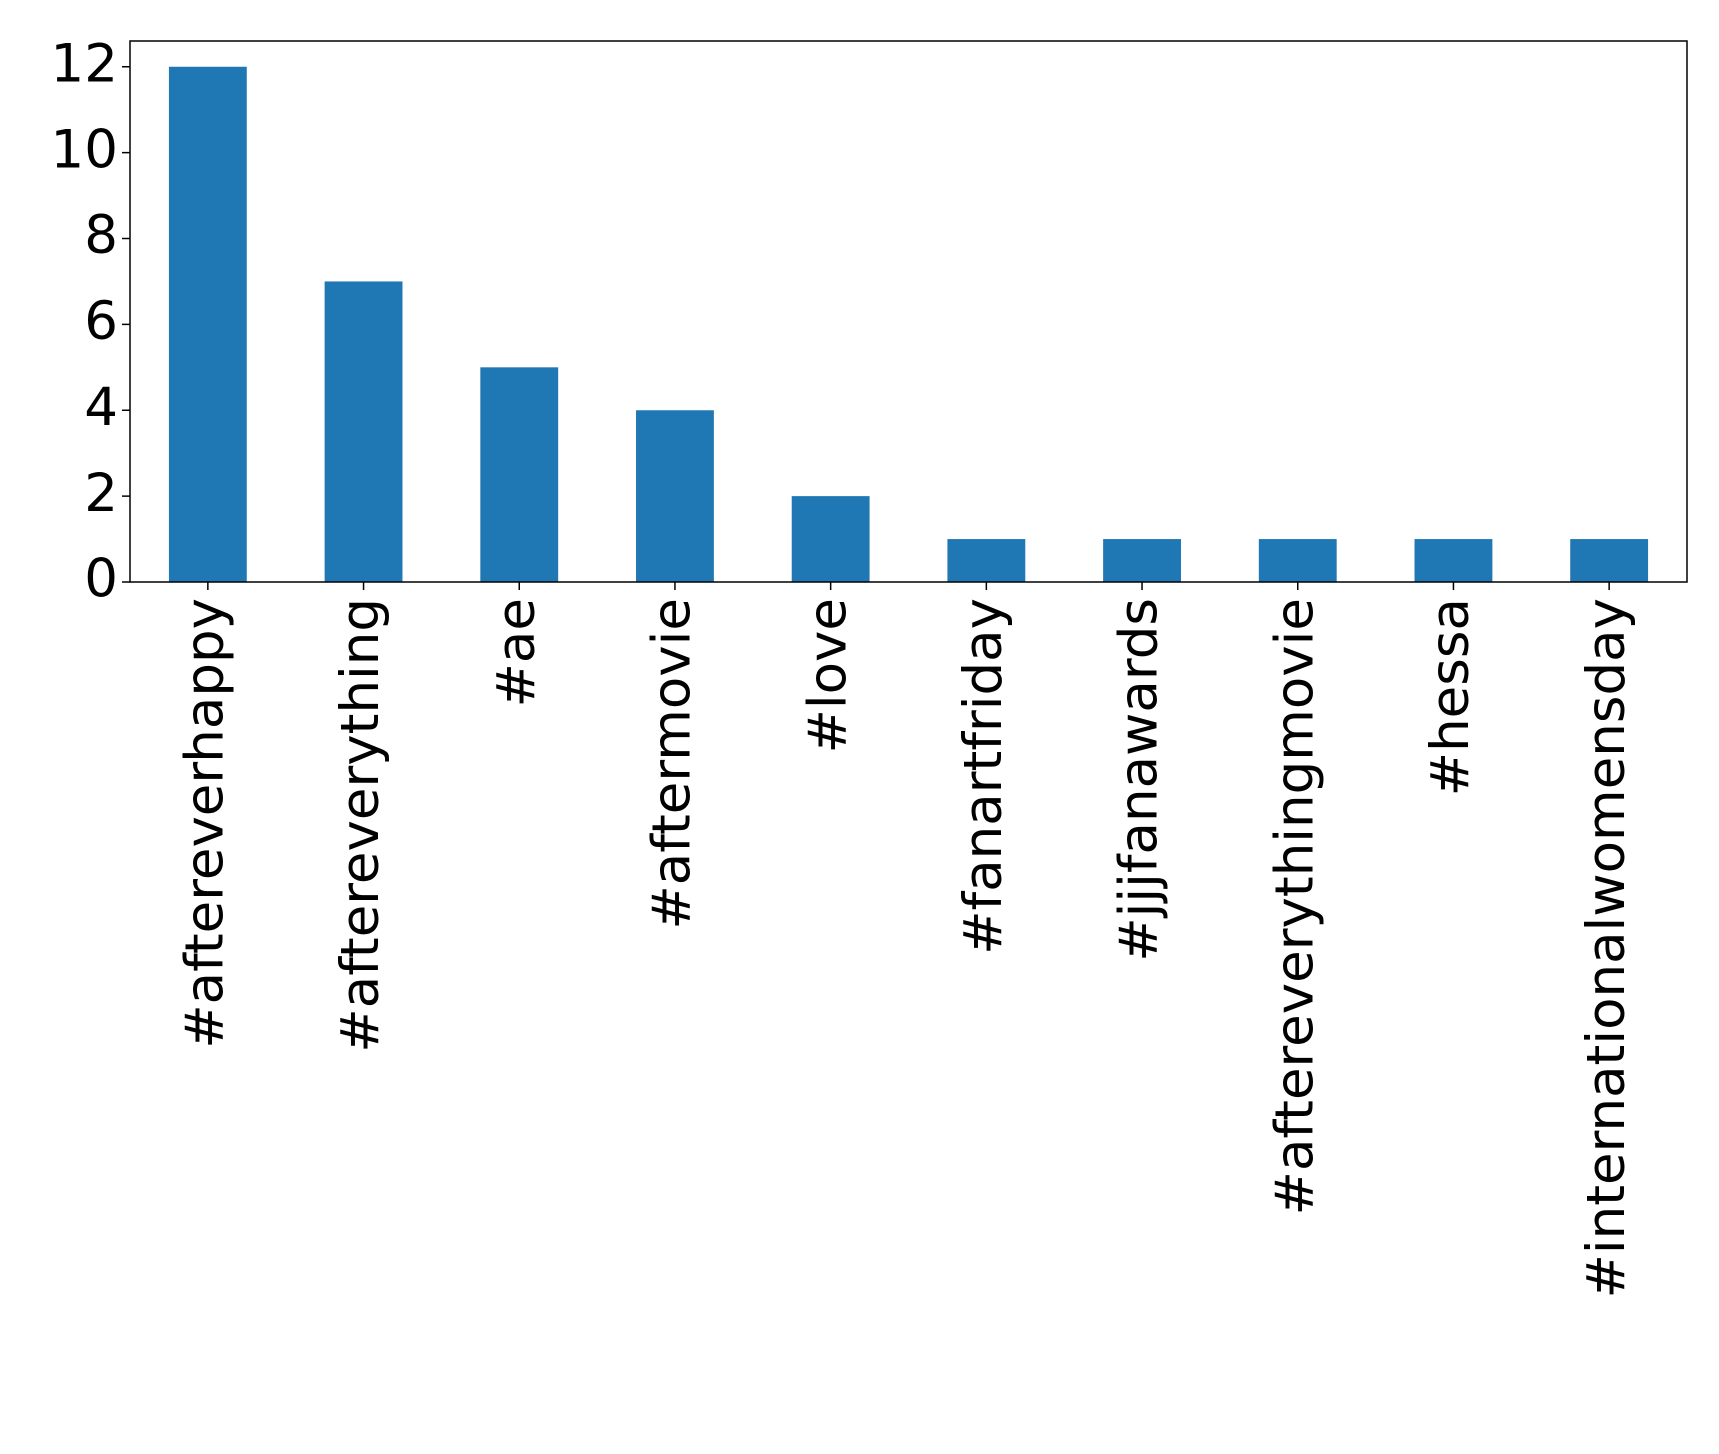 This screenshot has height=1454, width=1719. Describe the element at coordinates (101, 579) in the screenshot. I see `y-tick-label: 0` at that location.